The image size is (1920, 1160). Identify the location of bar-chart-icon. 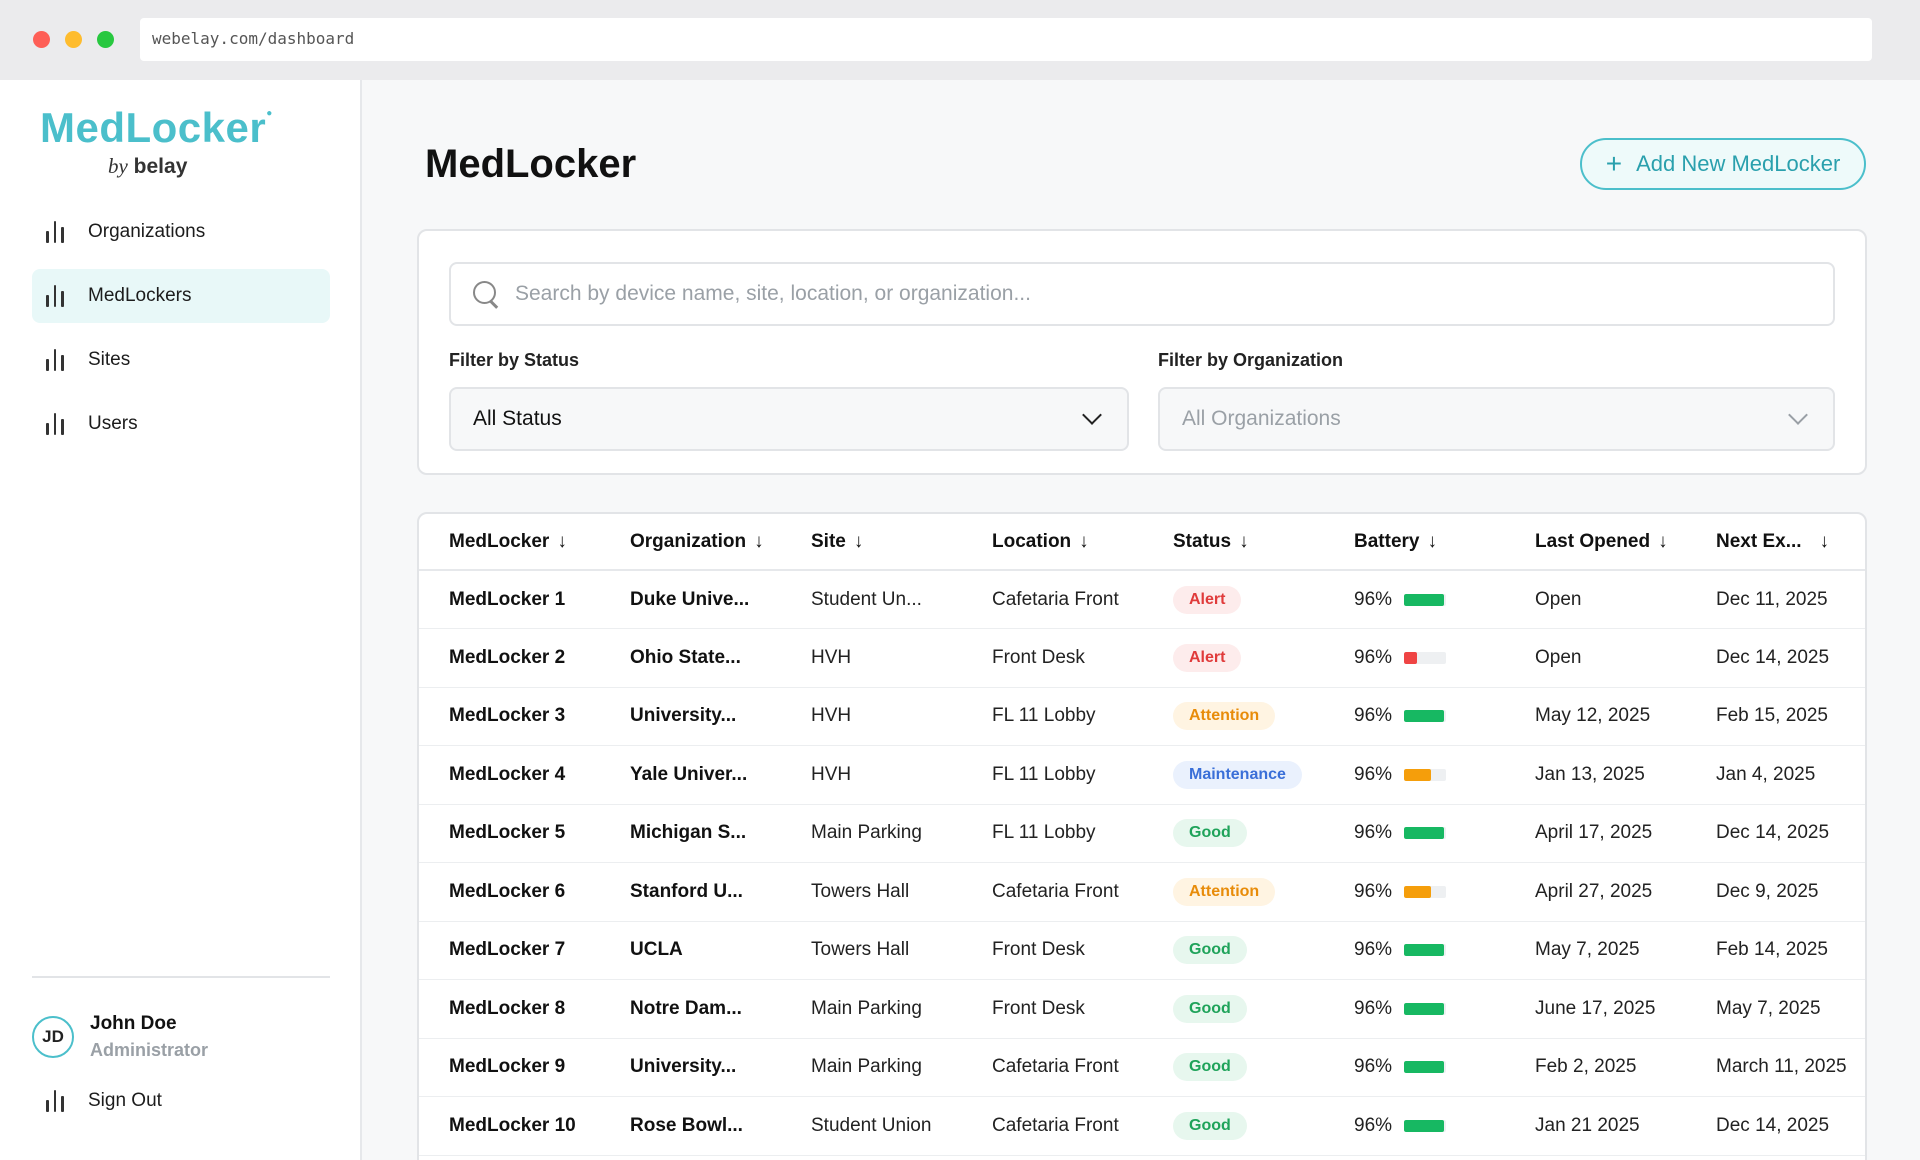
(57, 360).